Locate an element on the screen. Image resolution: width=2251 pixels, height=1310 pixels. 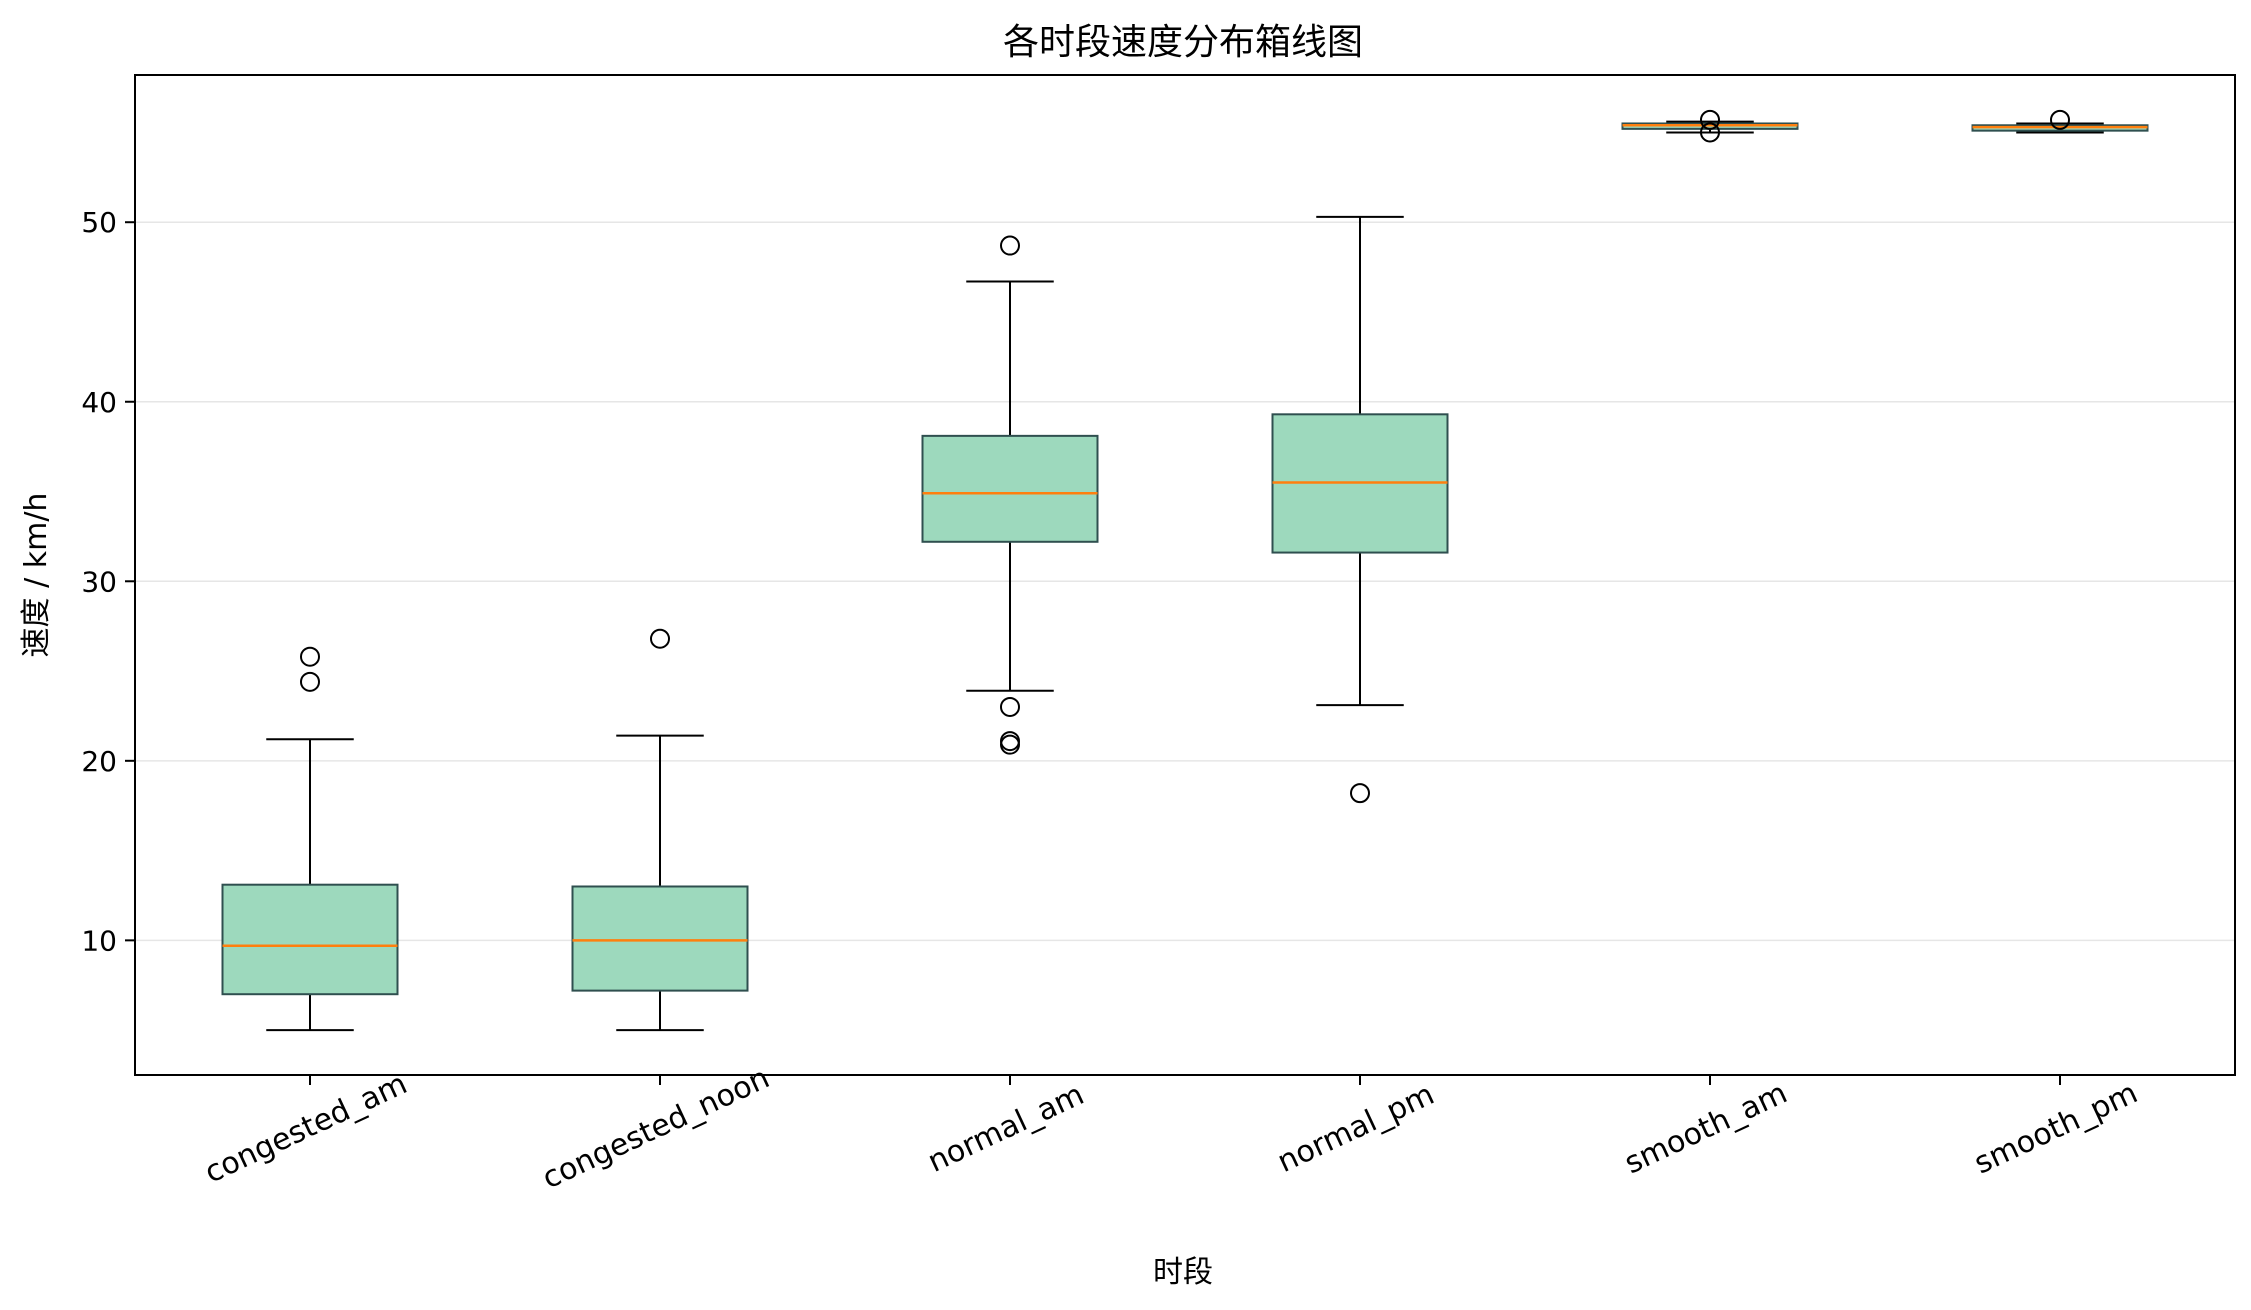
x-tick-label: smooth_pm is located at coordinates (2056, 1128).